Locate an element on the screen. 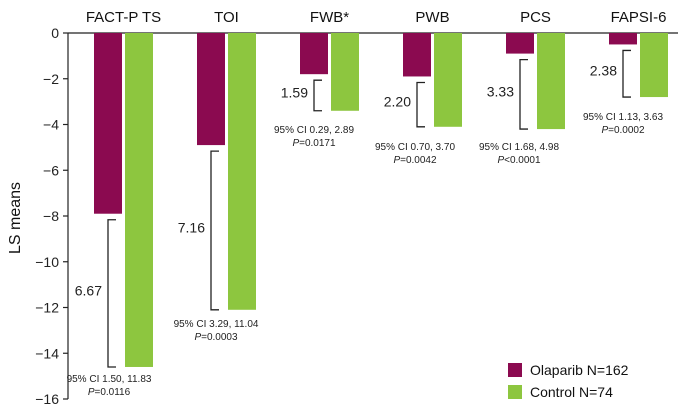  category-label: TOI is located at coordinates (226, 17).